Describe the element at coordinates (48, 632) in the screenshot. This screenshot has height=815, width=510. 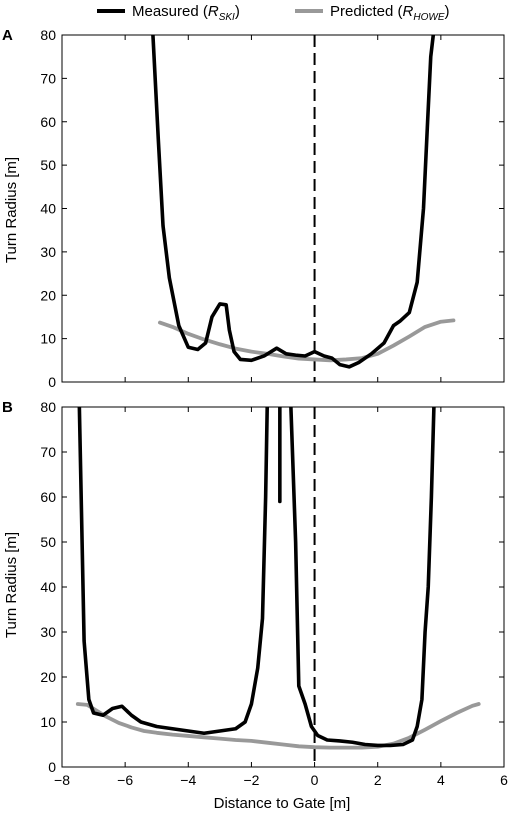
I see `panel-b-y-tick-label: 30` at that location.